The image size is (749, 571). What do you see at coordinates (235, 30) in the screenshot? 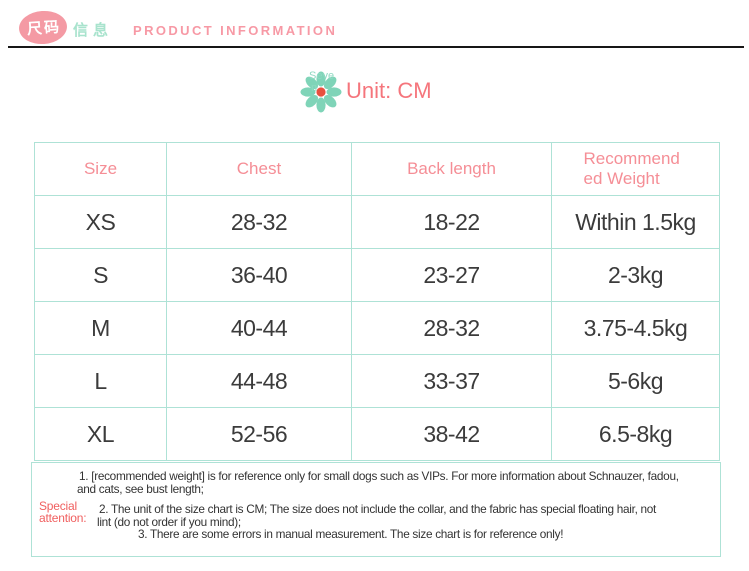
I see `page-title: PRODUCT INFORMATION` at bounding box center [235, 30].